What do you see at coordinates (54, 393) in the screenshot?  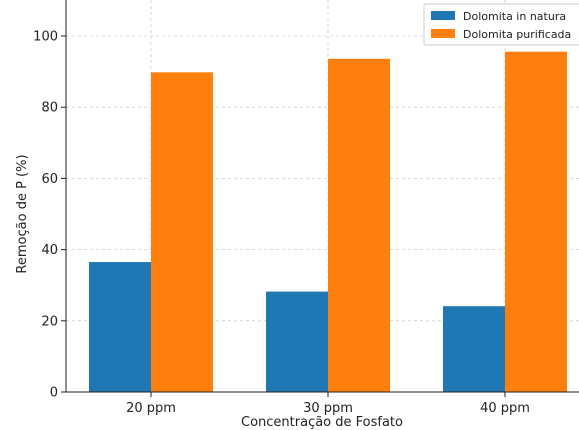 I see `y-tick-label: 0` at bounding box center [54, 393].